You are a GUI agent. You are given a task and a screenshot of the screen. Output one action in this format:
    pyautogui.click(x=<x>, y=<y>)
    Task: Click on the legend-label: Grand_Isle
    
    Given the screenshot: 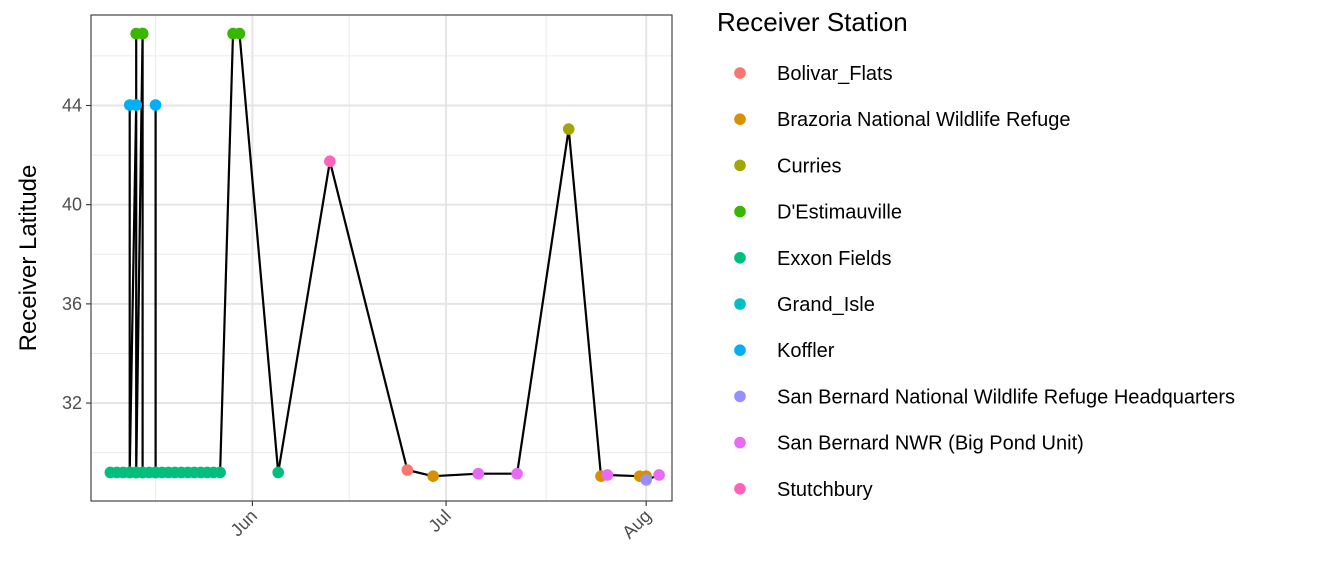 What is the action you would take?
    pyautogui.click(x=826, y=305)
    